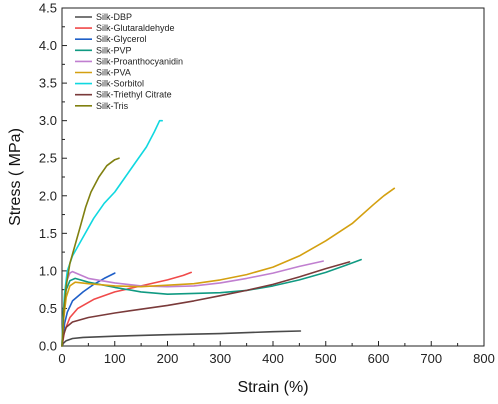 The image size is (498, 404). I want to click on x-tick-label: 100, so click(115, 358).